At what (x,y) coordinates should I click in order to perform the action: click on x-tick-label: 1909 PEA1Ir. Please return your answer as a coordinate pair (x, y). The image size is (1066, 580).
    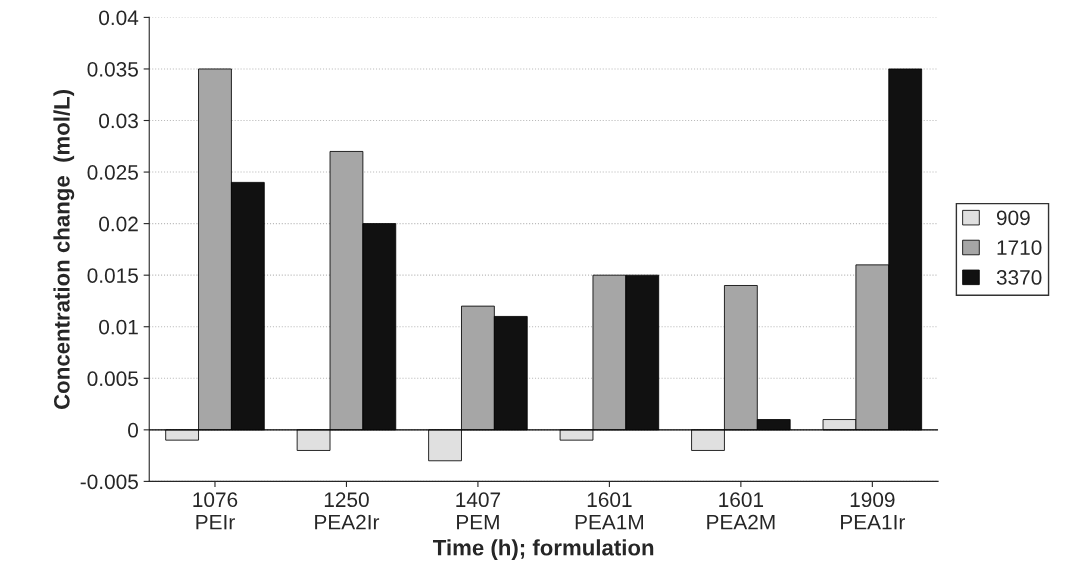
    Looking at the image, I should click on (873, 511).